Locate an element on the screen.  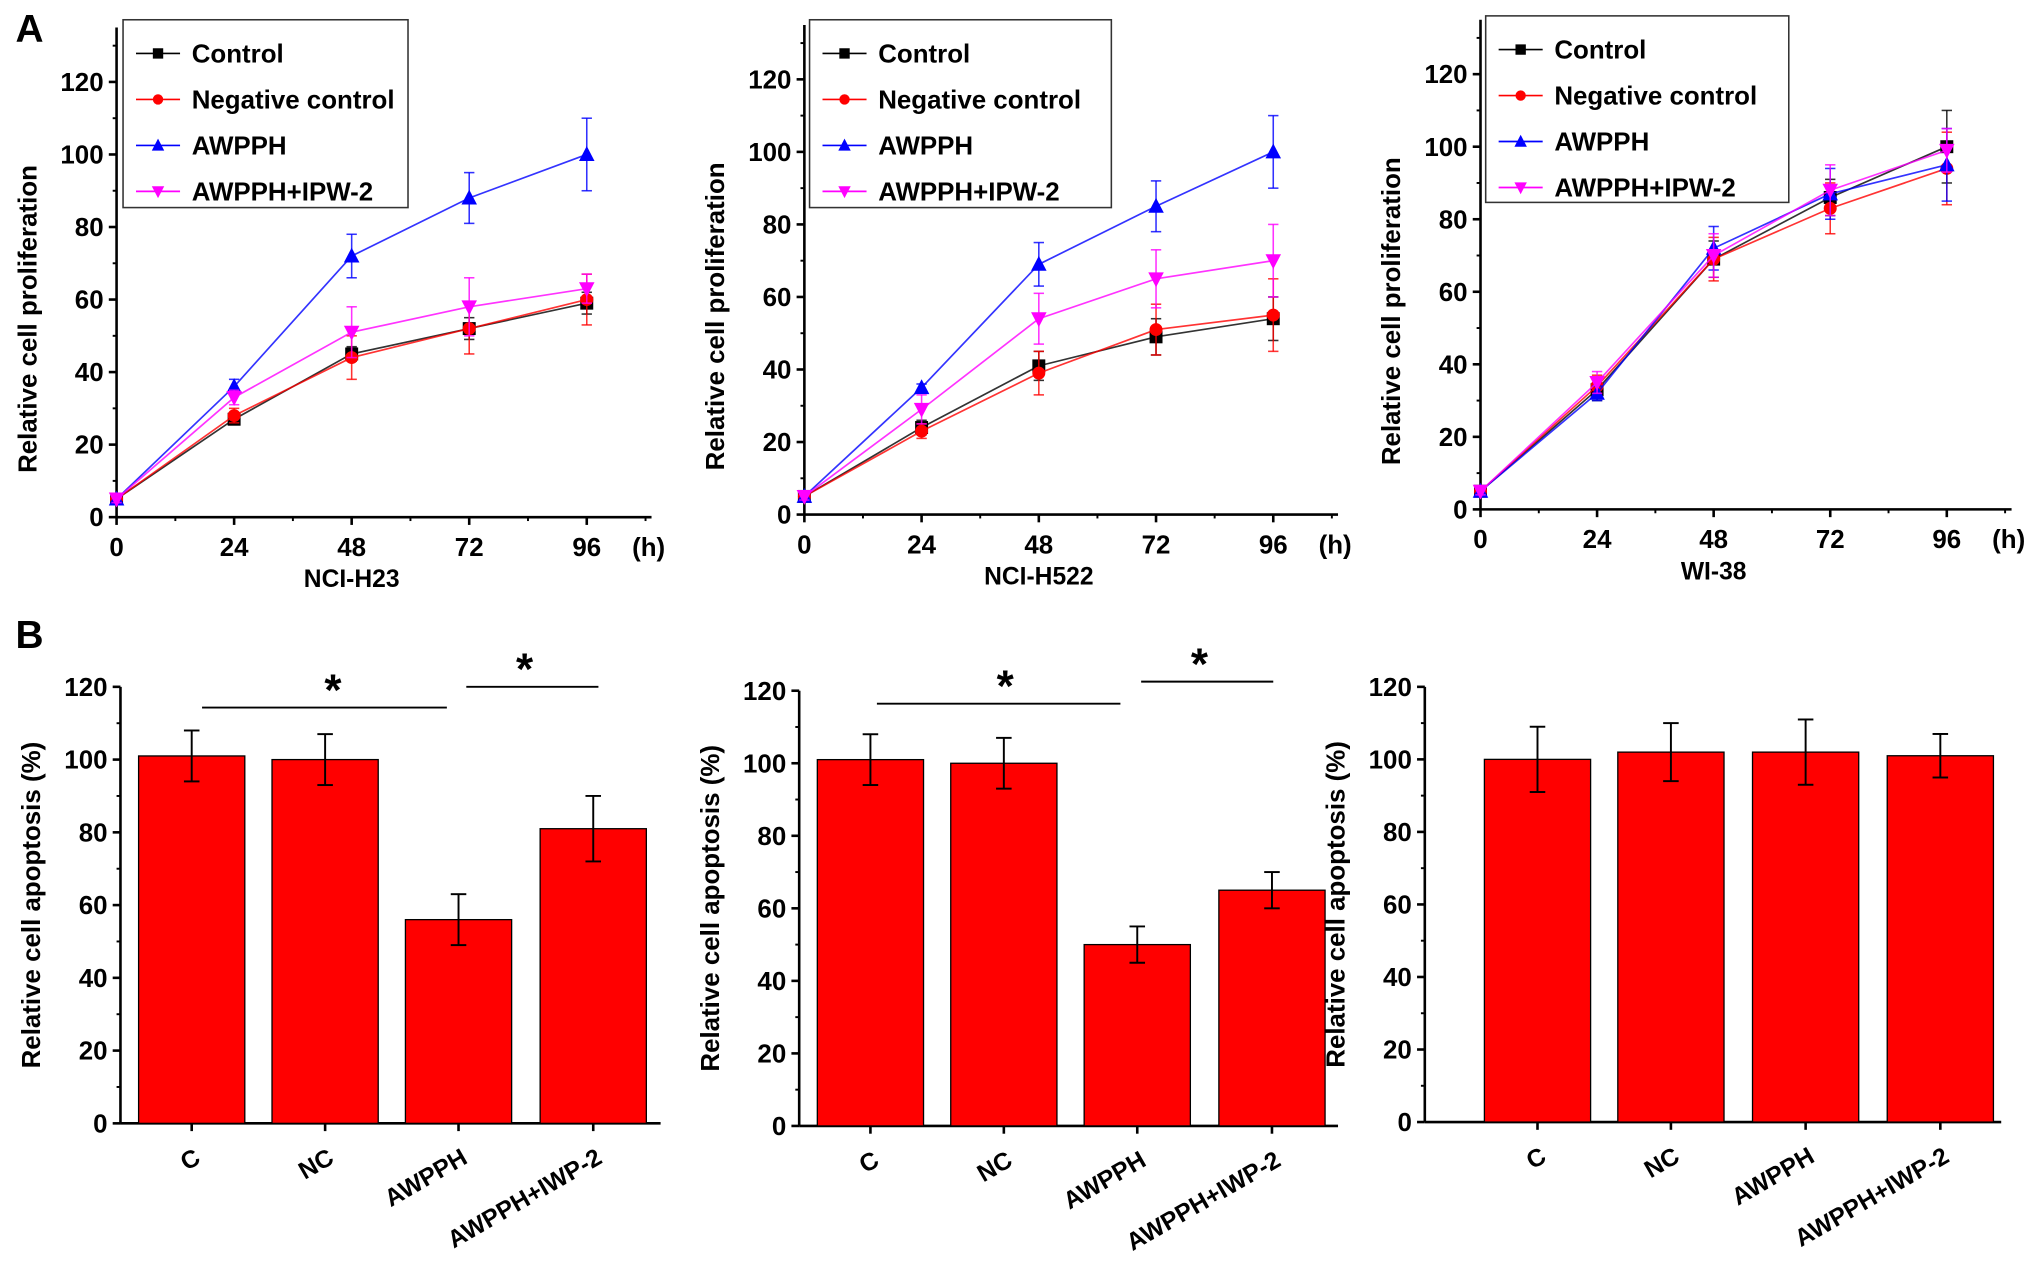
x-axis-label: WI-38 is located at coordinates (1714, 571).